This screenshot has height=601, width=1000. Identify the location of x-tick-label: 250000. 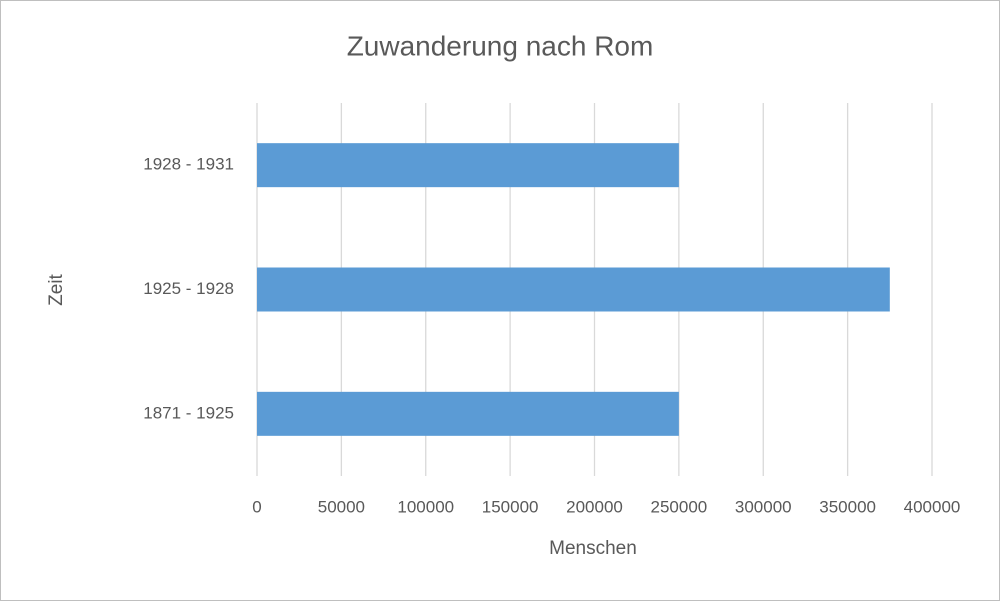
(679, 506).